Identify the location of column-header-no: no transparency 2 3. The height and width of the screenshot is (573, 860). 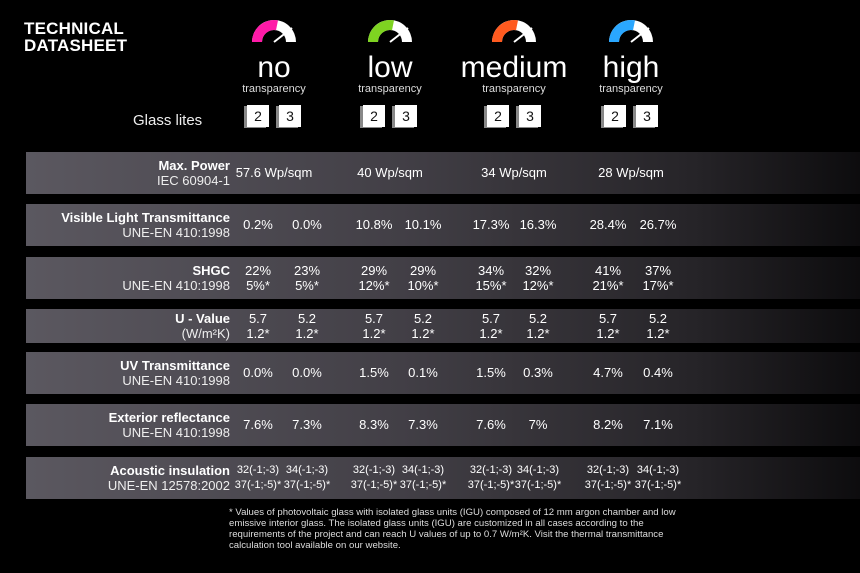
(274, 72).